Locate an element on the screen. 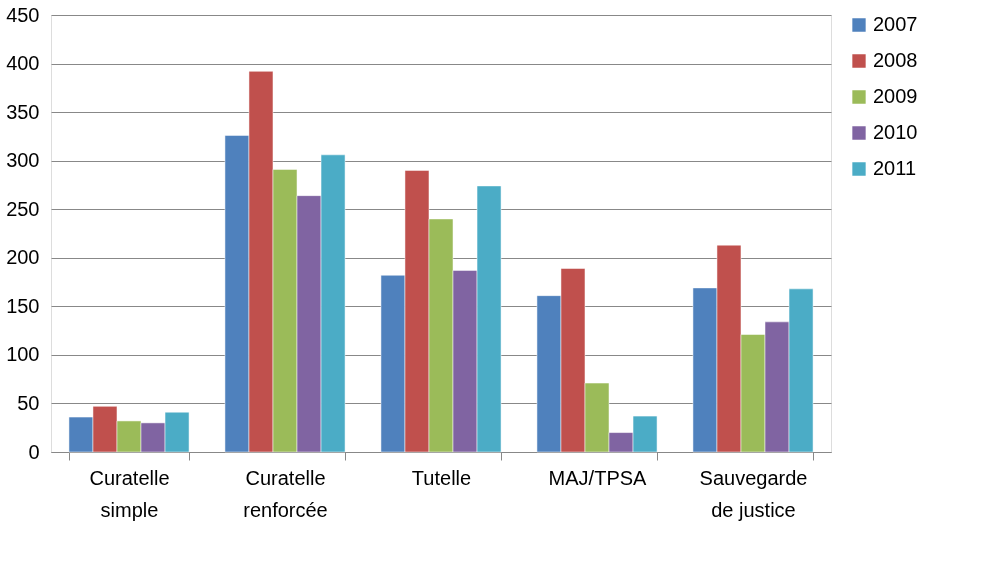 The image size is (1004, 564). x-tick-label: Curatelle renforcée is located at coordinates (285, 493).